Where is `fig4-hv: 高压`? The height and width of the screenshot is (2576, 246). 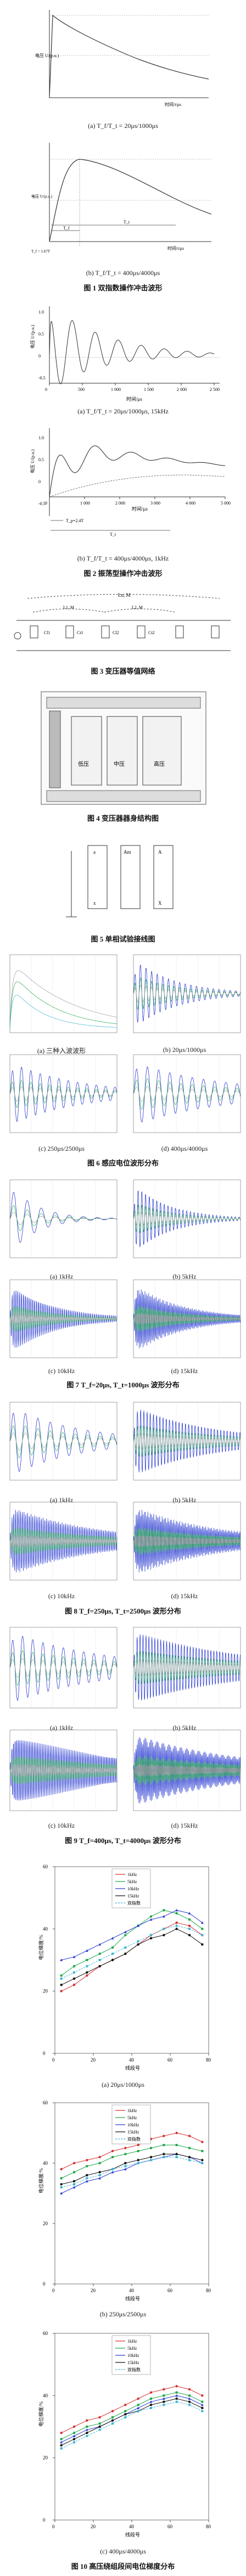 fig4-hv: 高压 is located at coordinates (159, 764).